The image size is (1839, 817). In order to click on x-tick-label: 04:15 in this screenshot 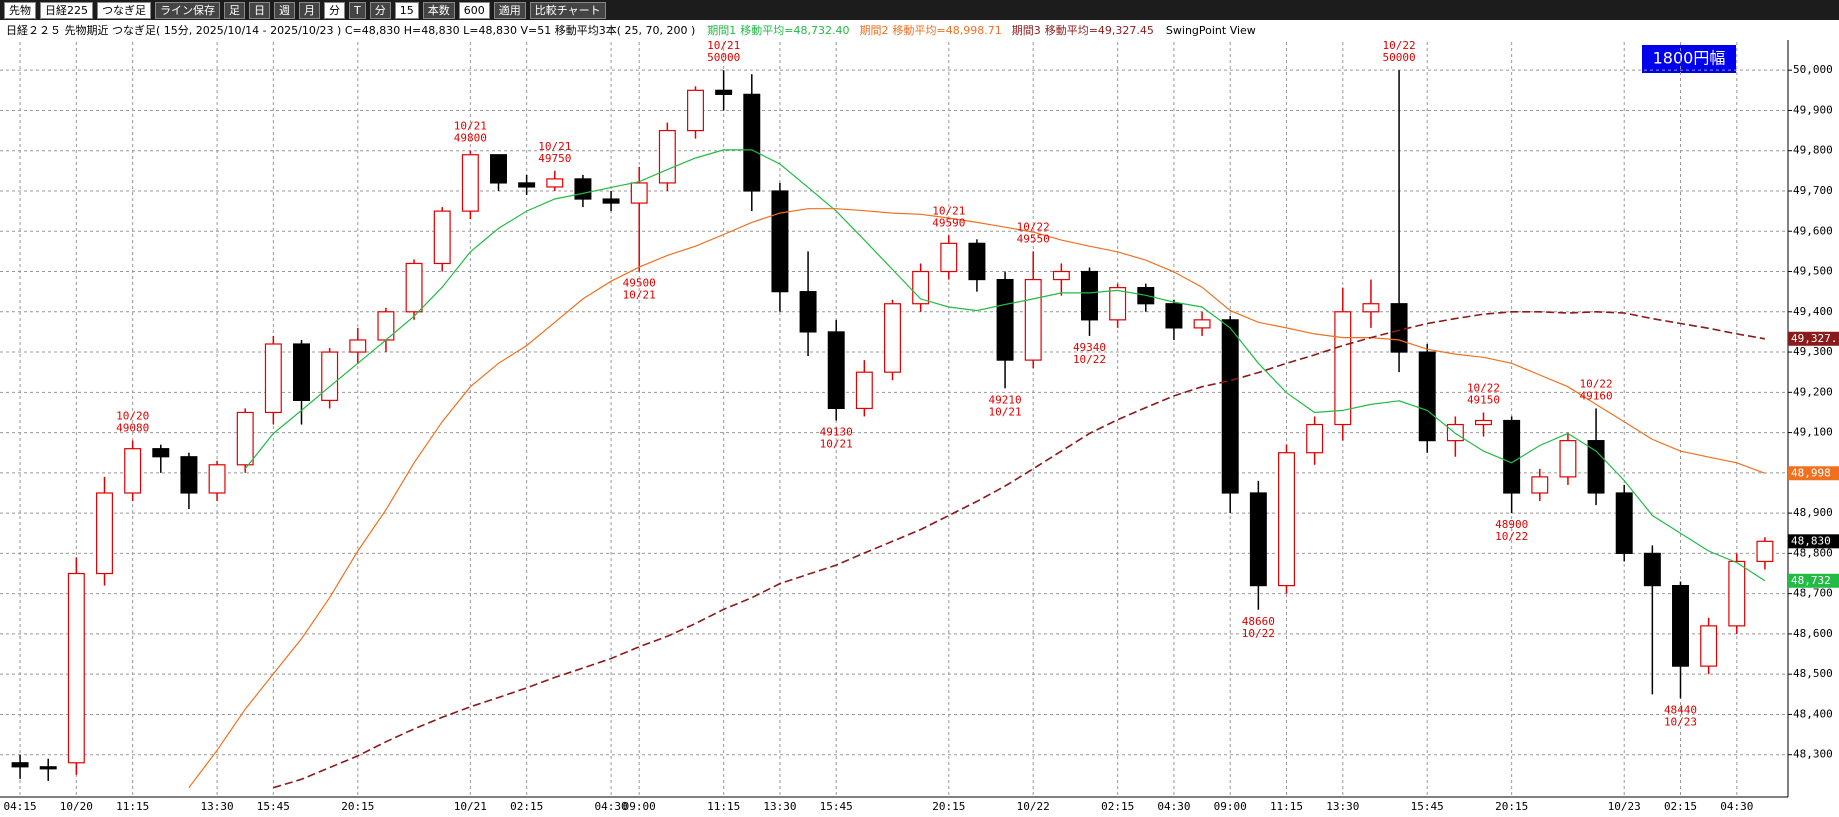, I will do `click(20, 806)`.